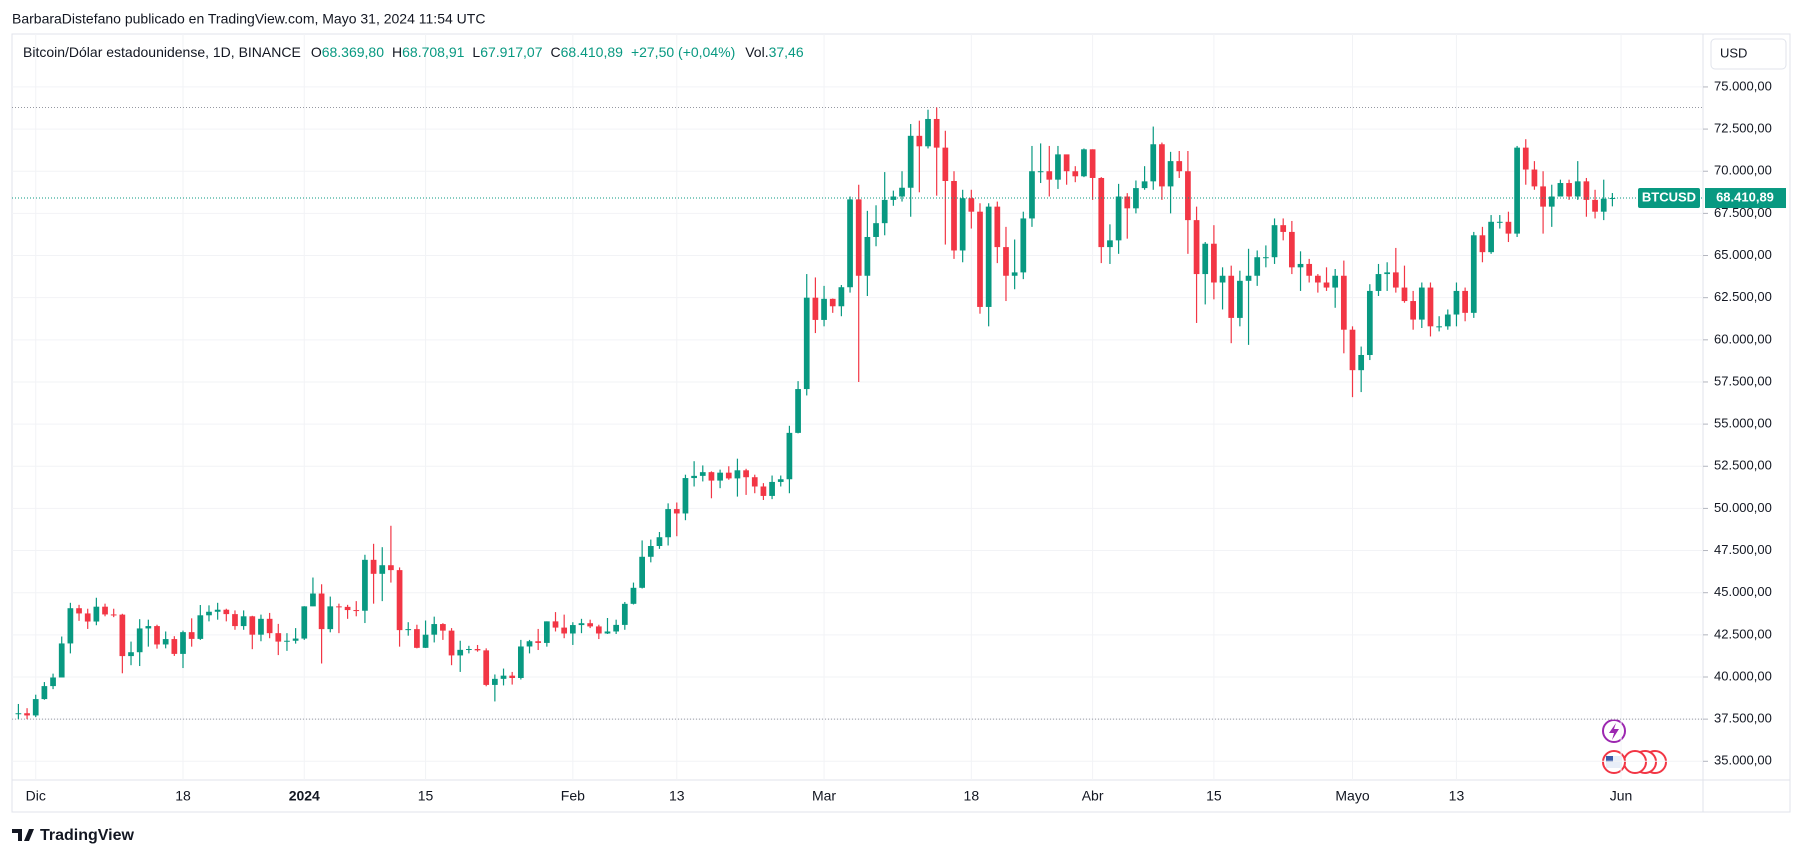 The image size is (1804, 858). Describe the element at coordinates (1635, 762) in the screenshot. I see `flag-icon` at that location.